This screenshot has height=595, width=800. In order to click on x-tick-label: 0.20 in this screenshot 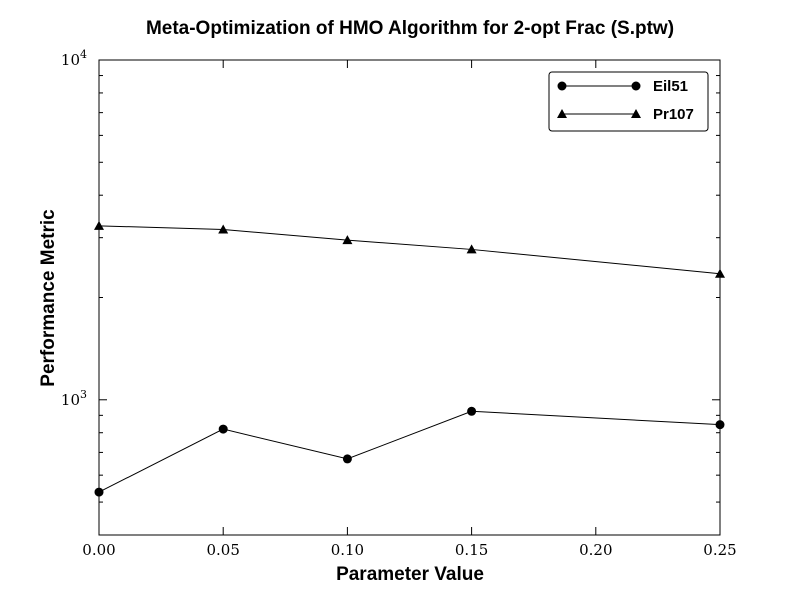, I will do `click(595, 550)`.